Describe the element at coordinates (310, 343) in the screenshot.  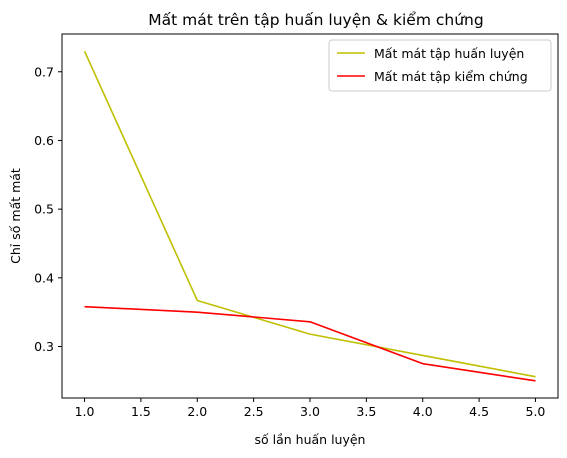
I see `series-line-validation` at that location.